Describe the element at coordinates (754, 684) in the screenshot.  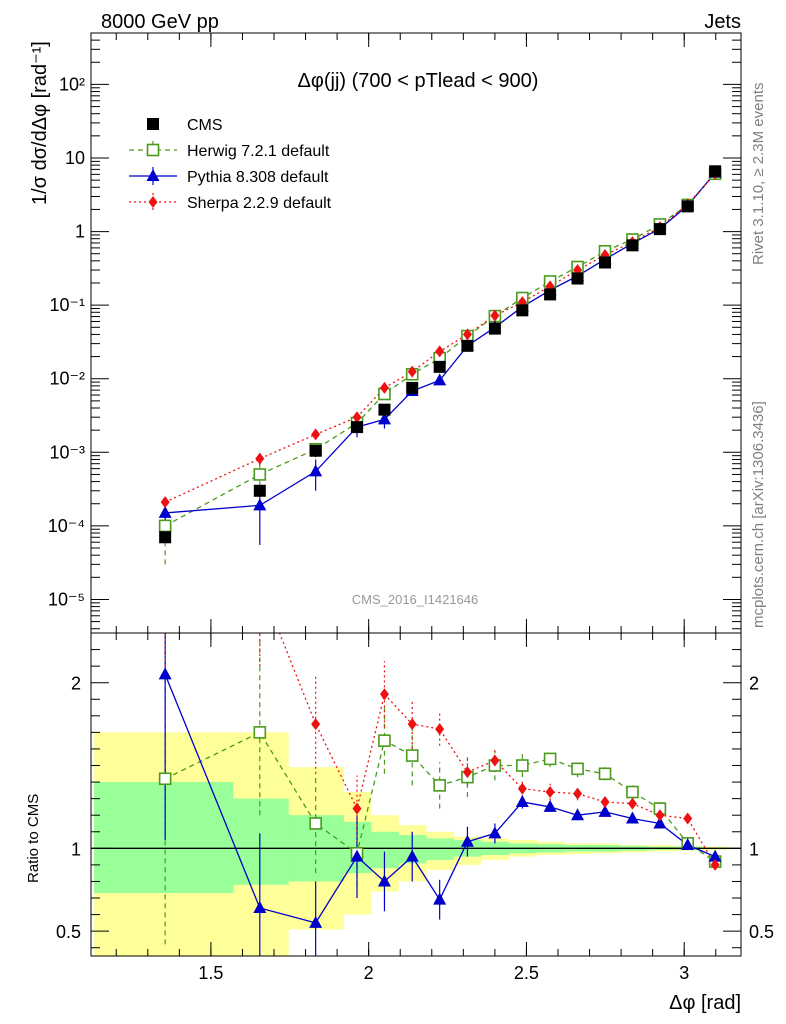
I see `ratio-y-tick-label-right: 2` at that location.